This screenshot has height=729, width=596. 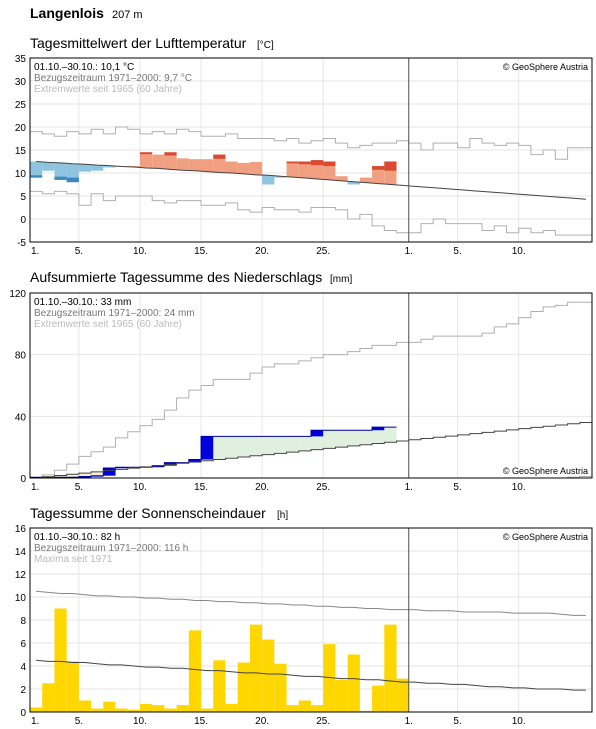 I want to click on max-extreme-line, so click(x=311, y=143).